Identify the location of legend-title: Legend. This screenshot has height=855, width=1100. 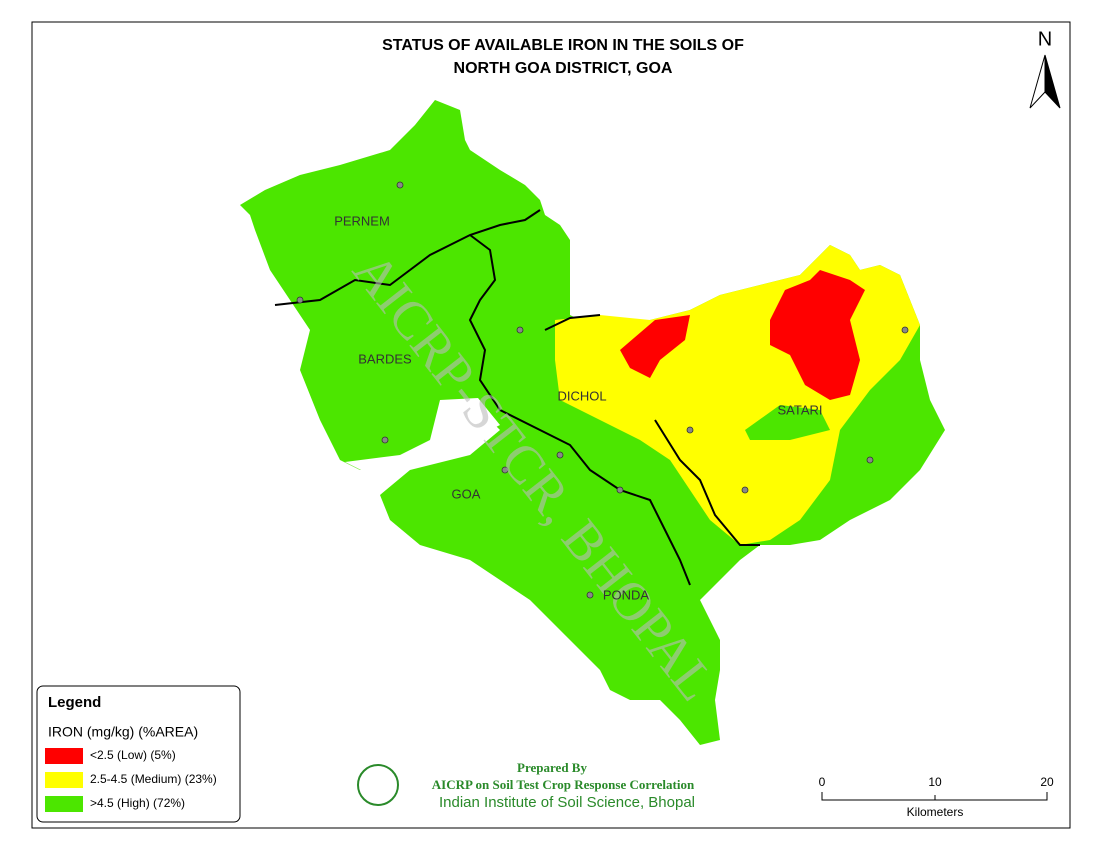
(74, 702).